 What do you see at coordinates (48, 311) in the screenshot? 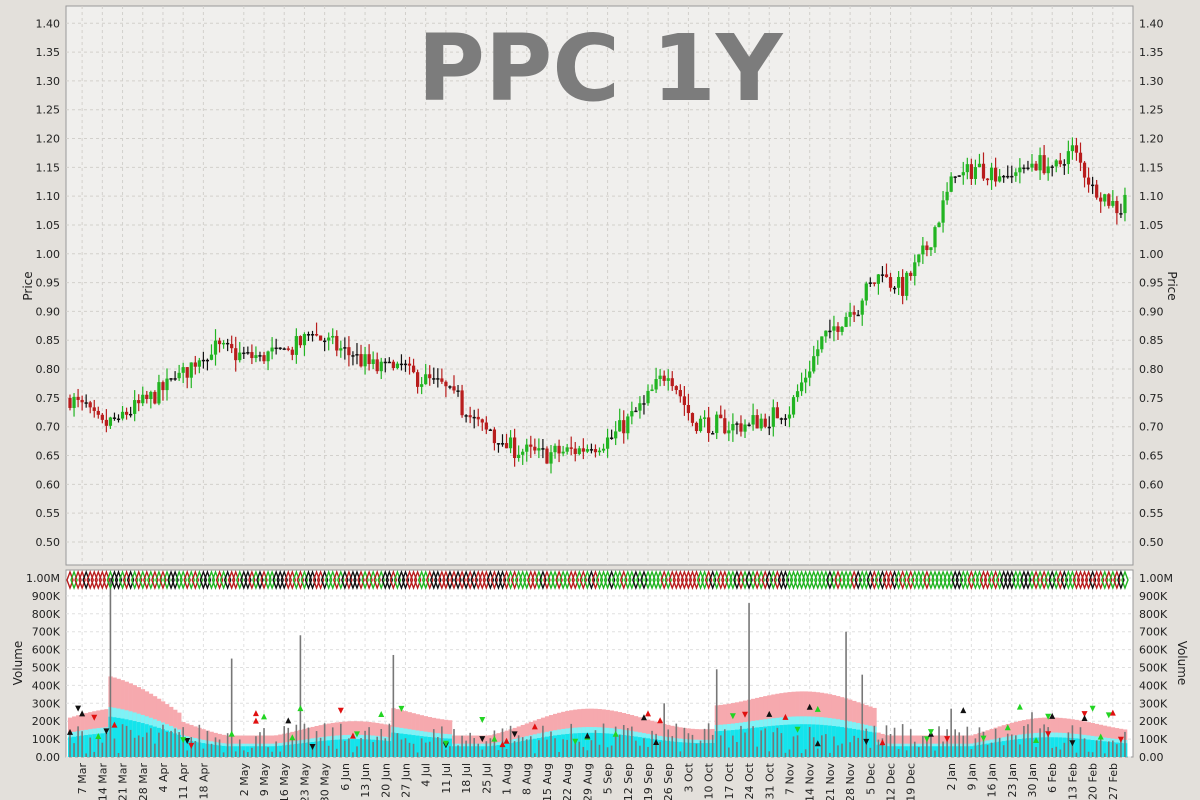
I see `price-tick-label: 0.90` at bounding box center [48, 311].